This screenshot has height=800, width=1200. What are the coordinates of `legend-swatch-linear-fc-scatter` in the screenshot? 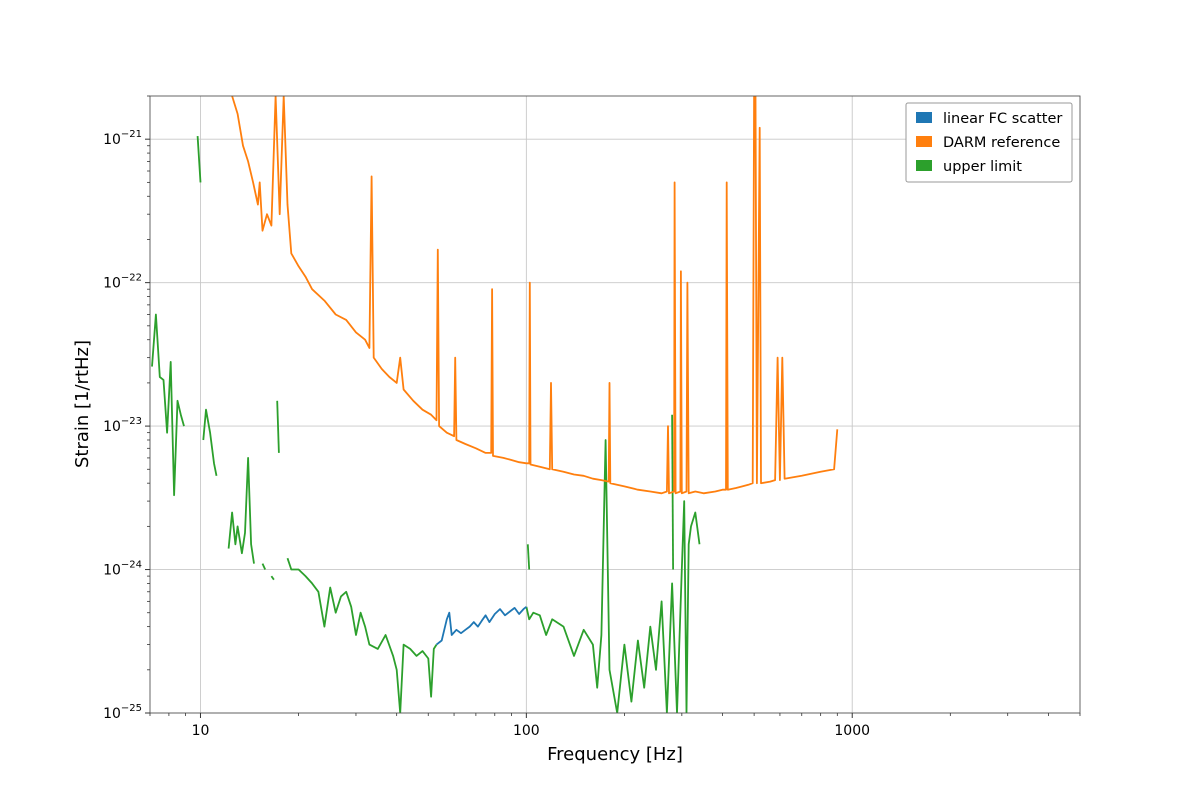 It's located at (924, 117).